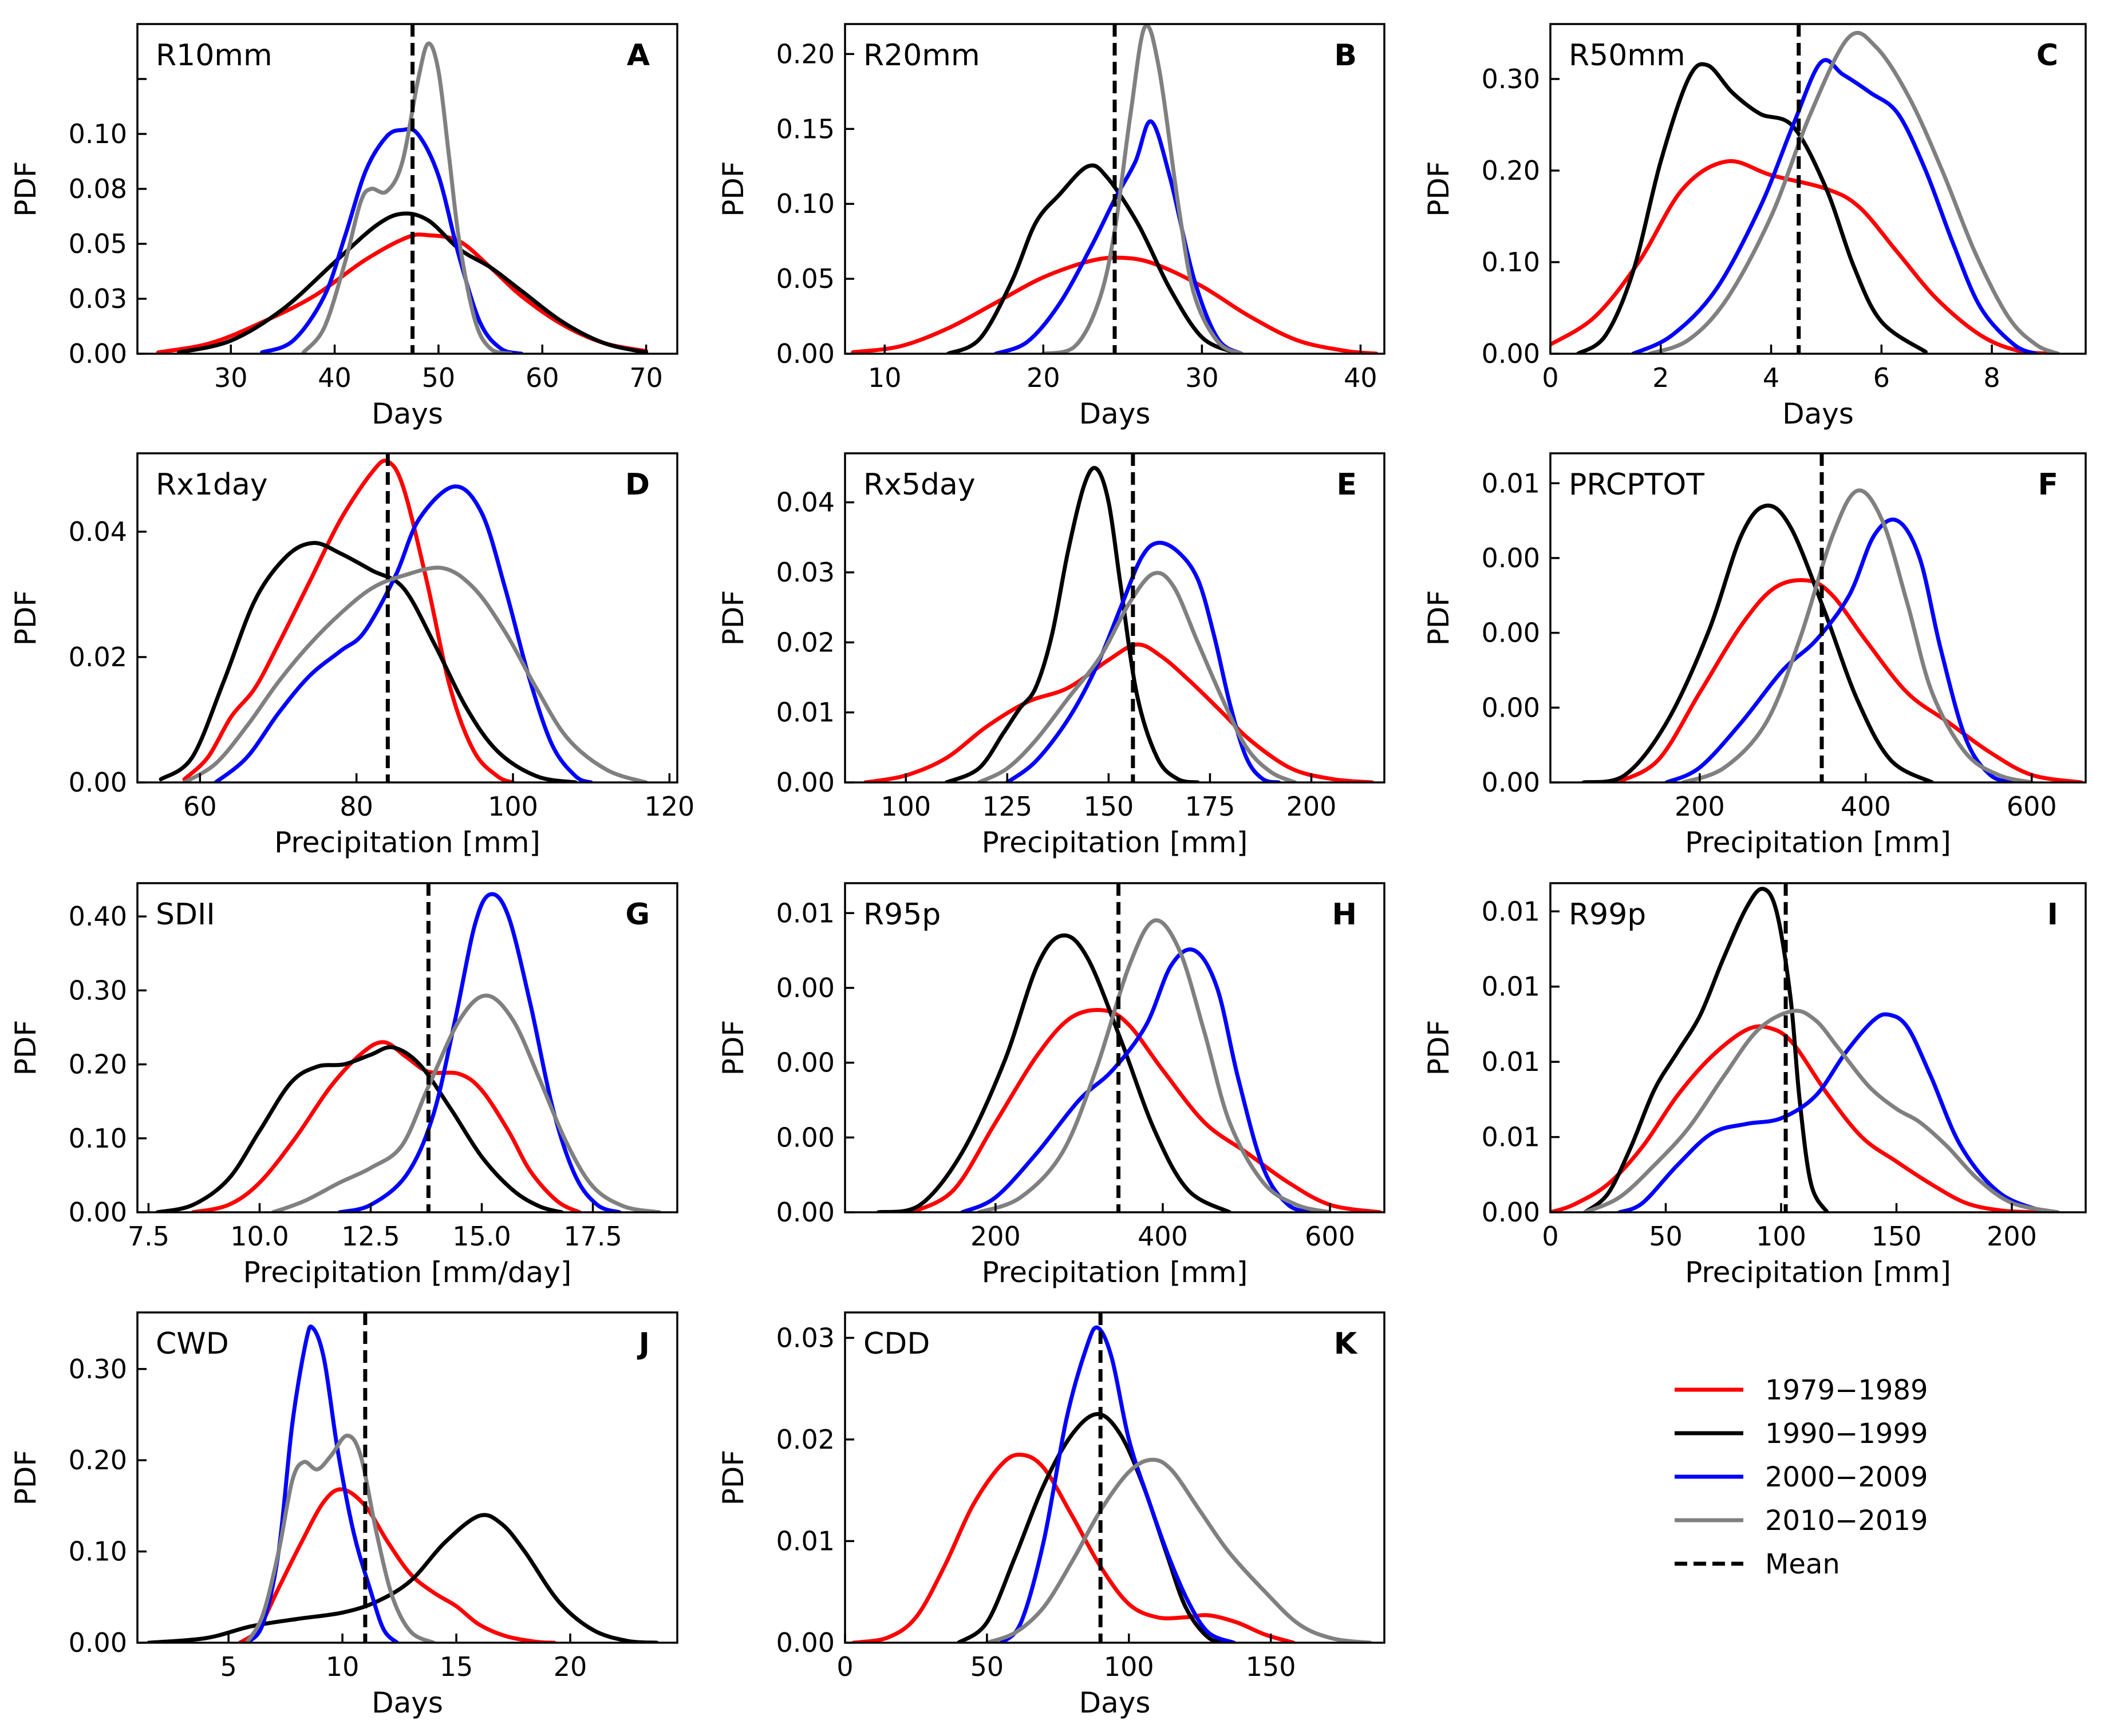 This screenshot has height=1736, width=2108. Describe the element at coordinates (2052, 914) in the screenshot. I see `panel-letter: I` at that location.